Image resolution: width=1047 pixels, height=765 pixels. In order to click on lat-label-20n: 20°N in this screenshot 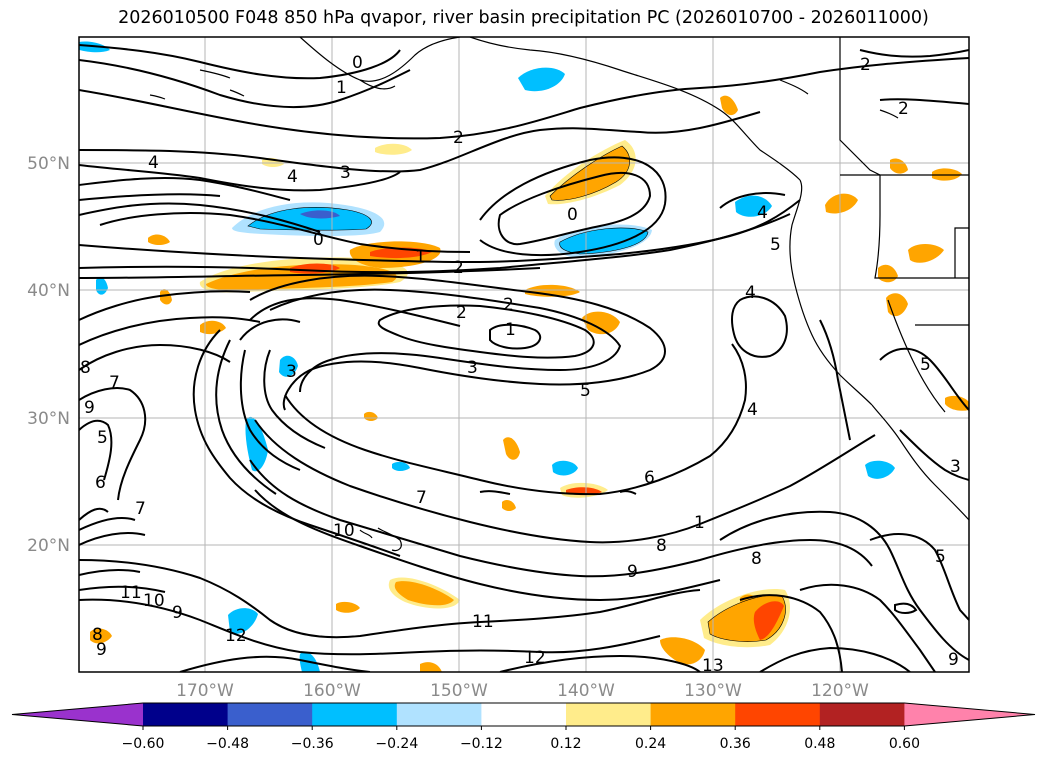, I will do `click(48, 546)`.